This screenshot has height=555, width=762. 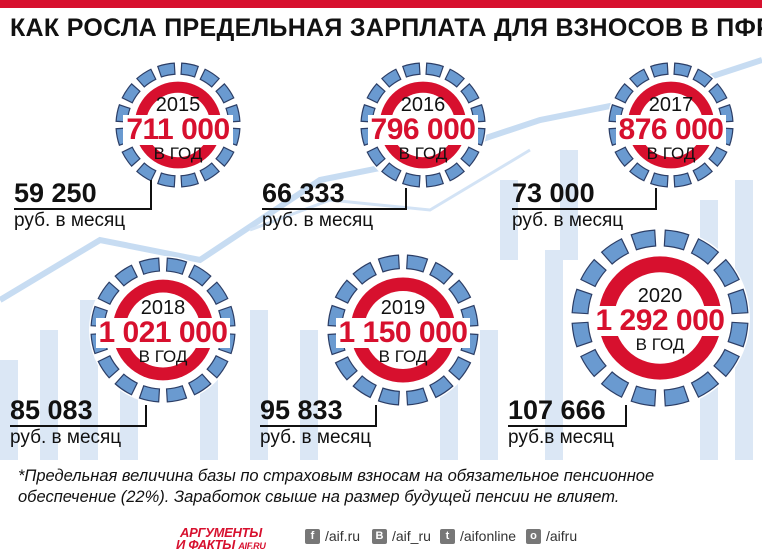 I want to click on badge-amount: 1 150 000, so click(x=403, y=333).